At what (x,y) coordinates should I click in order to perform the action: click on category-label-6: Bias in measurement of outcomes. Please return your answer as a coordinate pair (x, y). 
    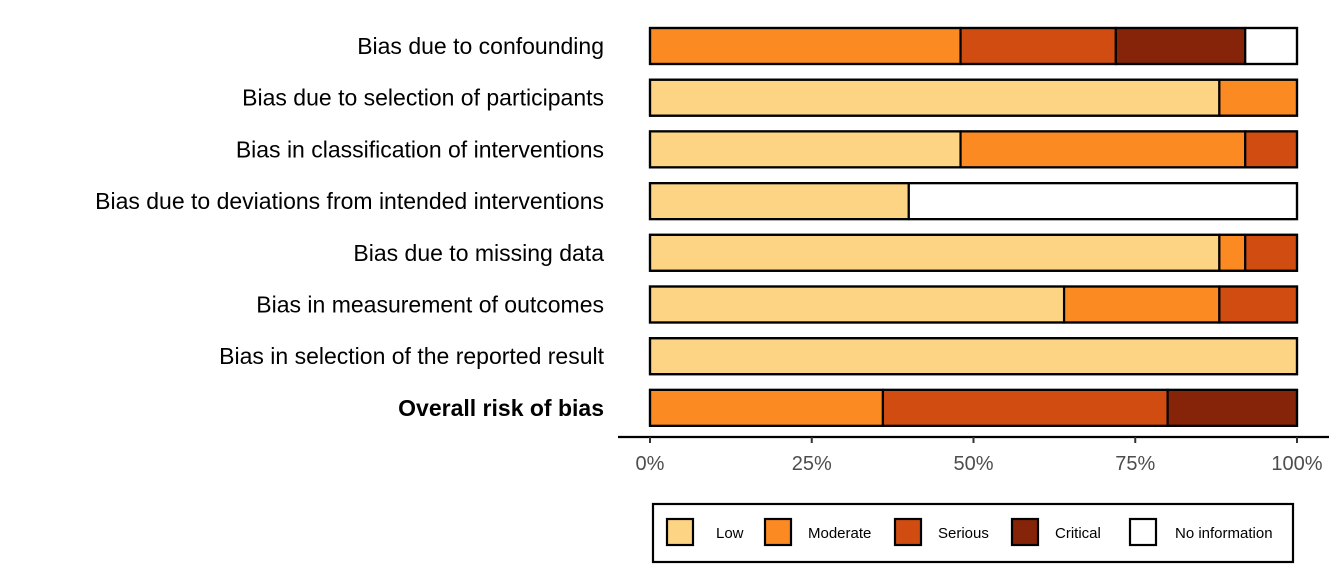
    Looking at the image, I should click on (430, 305).